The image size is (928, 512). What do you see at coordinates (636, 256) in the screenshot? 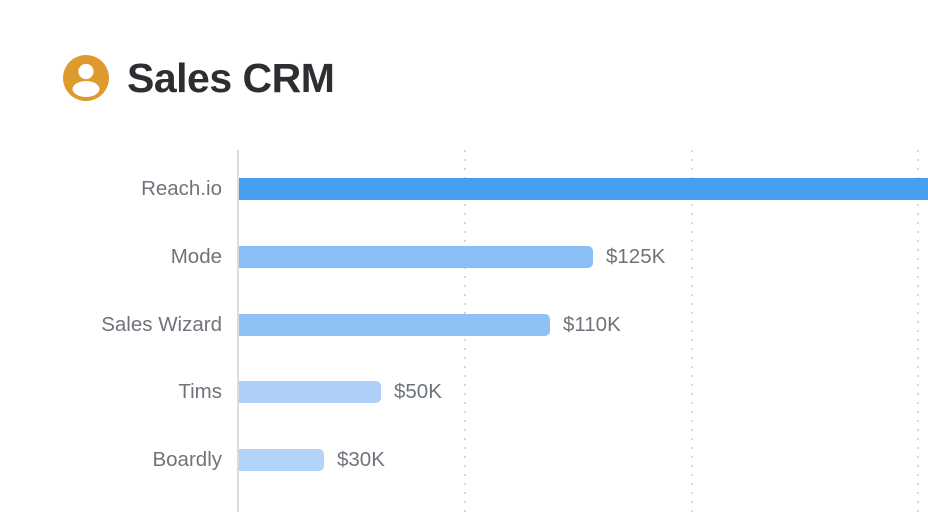
I see `value-label: $125K` at bounding box center [636, 256].